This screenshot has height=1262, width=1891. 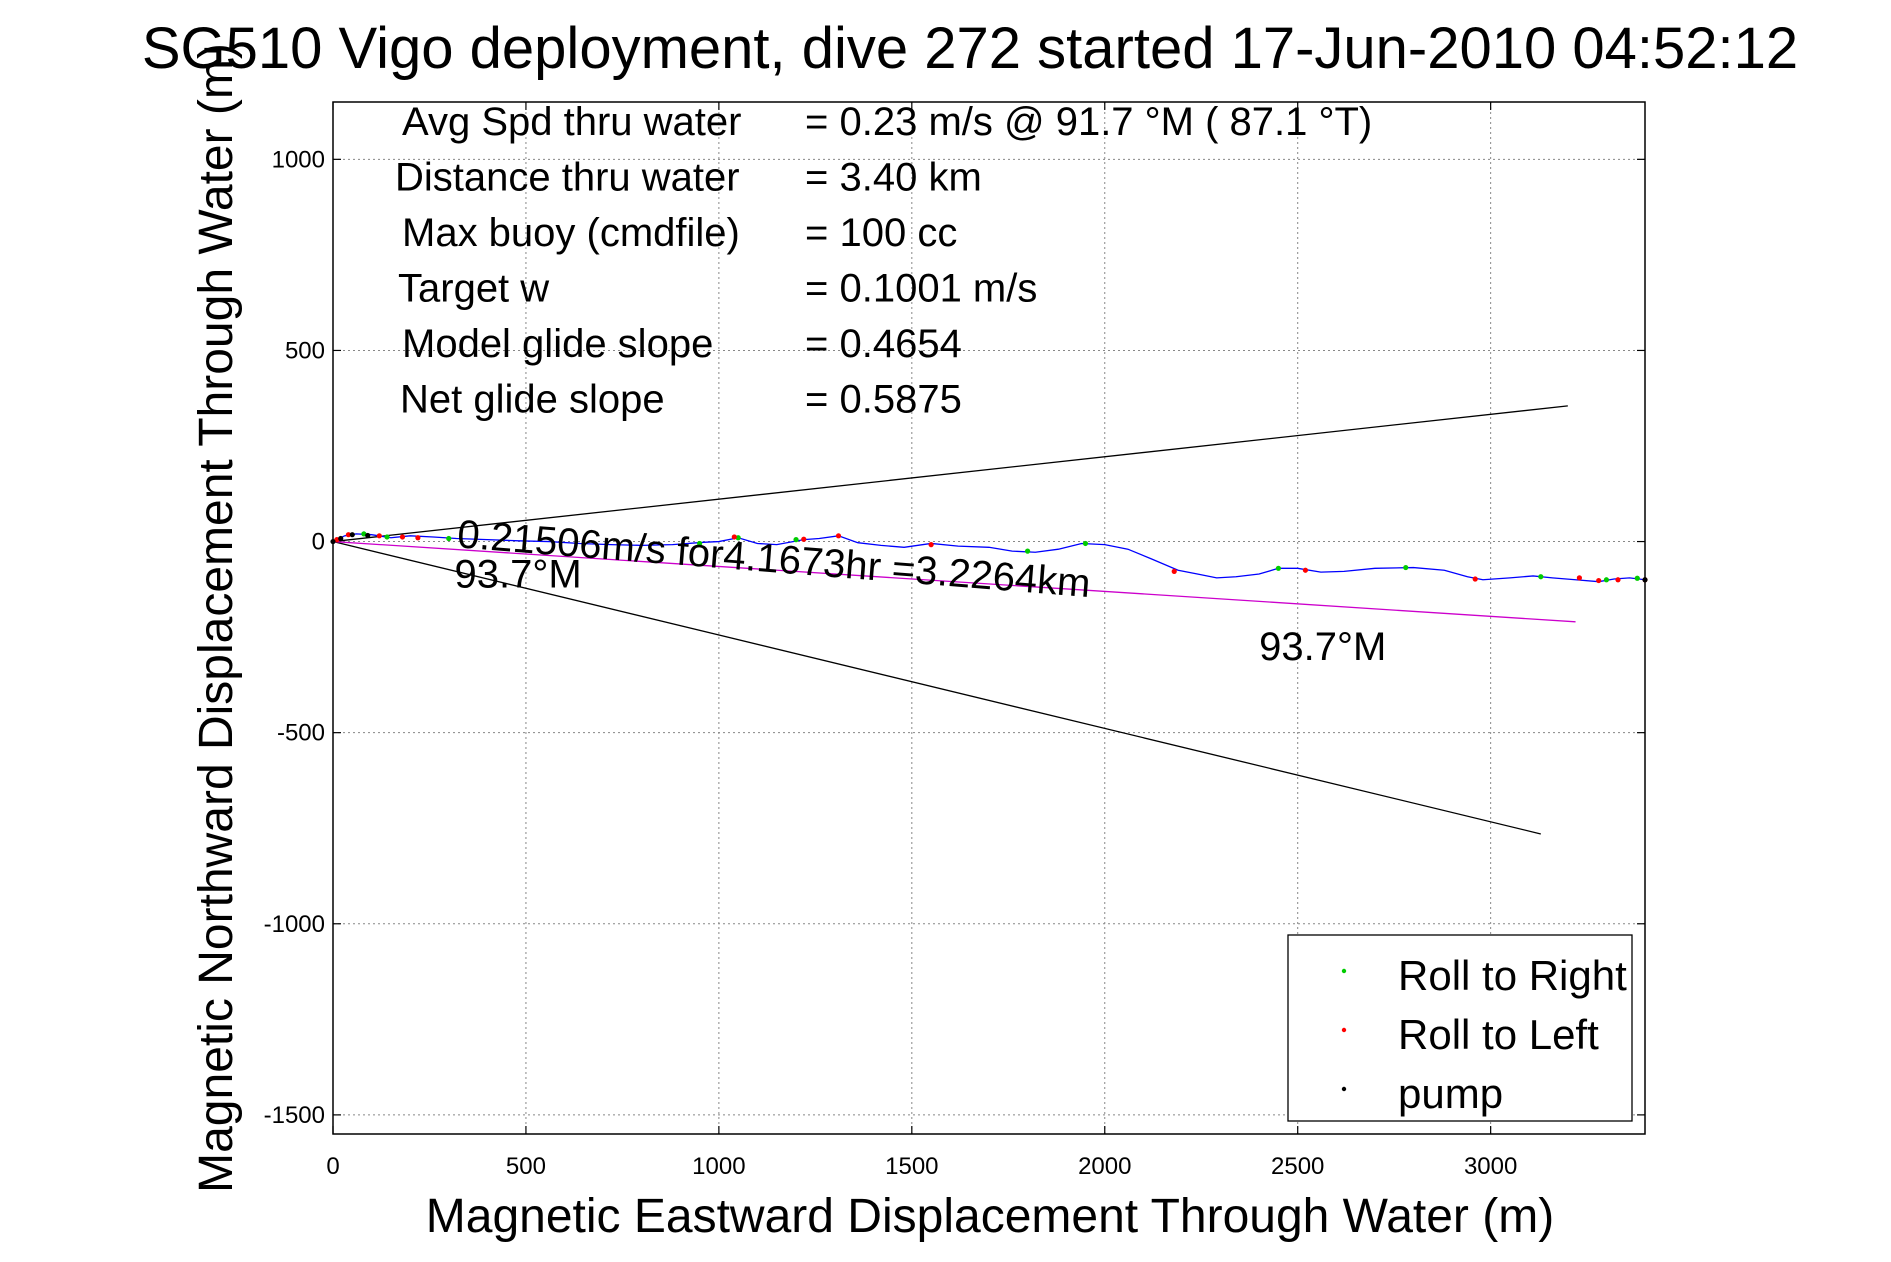 What do you see at coordinates (294, 1115) in the screenshot?
I see `y-tick-label: -1500` at bounding box center [294, 1115].